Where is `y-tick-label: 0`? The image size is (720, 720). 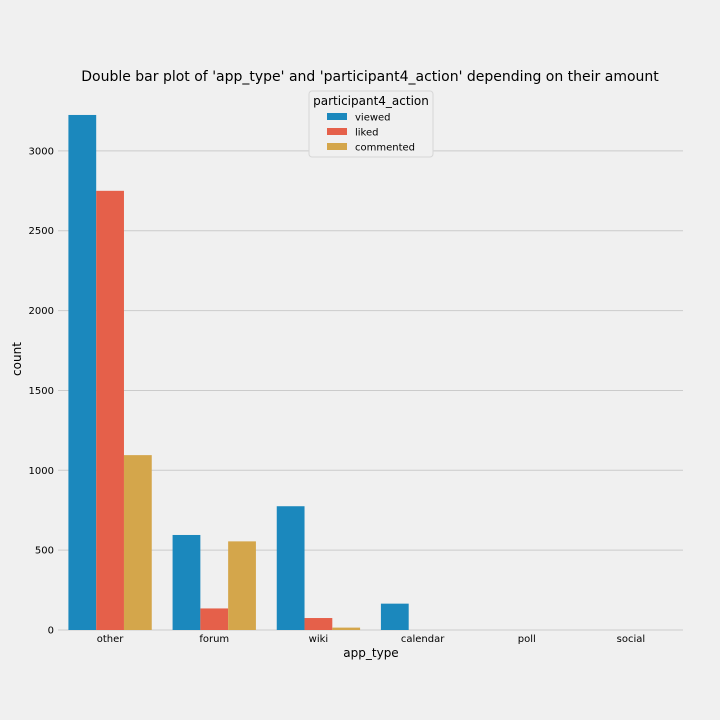 y-tick-label: 0 is located at coordinates (51, 631).